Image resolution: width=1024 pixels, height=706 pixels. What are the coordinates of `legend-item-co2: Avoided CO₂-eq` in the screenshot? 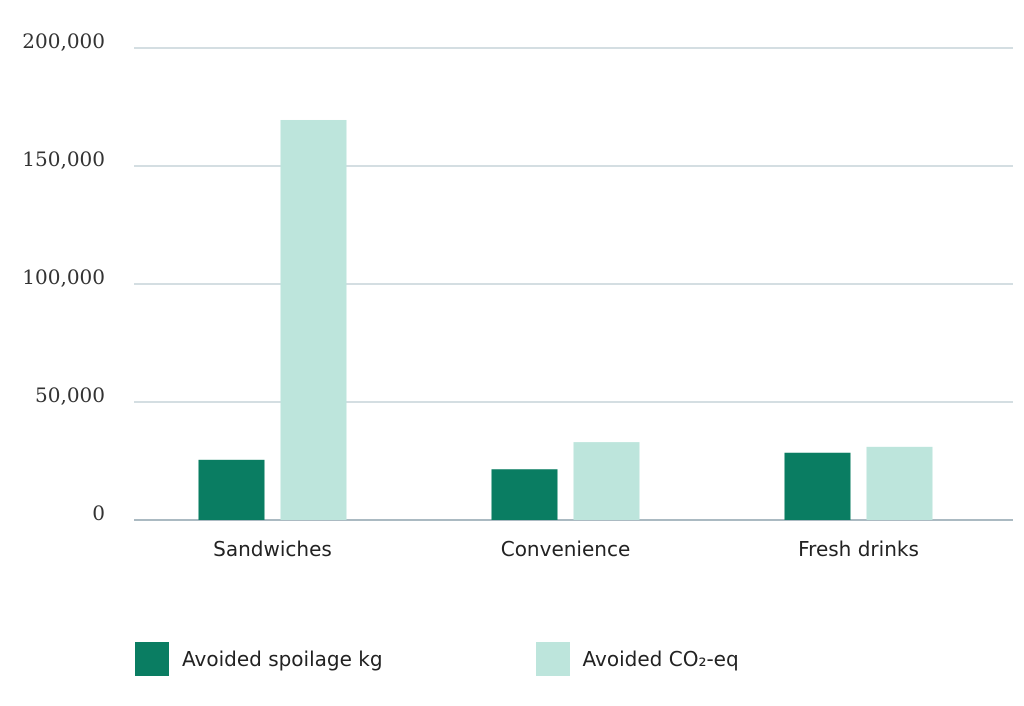 It's located at (637, 659).